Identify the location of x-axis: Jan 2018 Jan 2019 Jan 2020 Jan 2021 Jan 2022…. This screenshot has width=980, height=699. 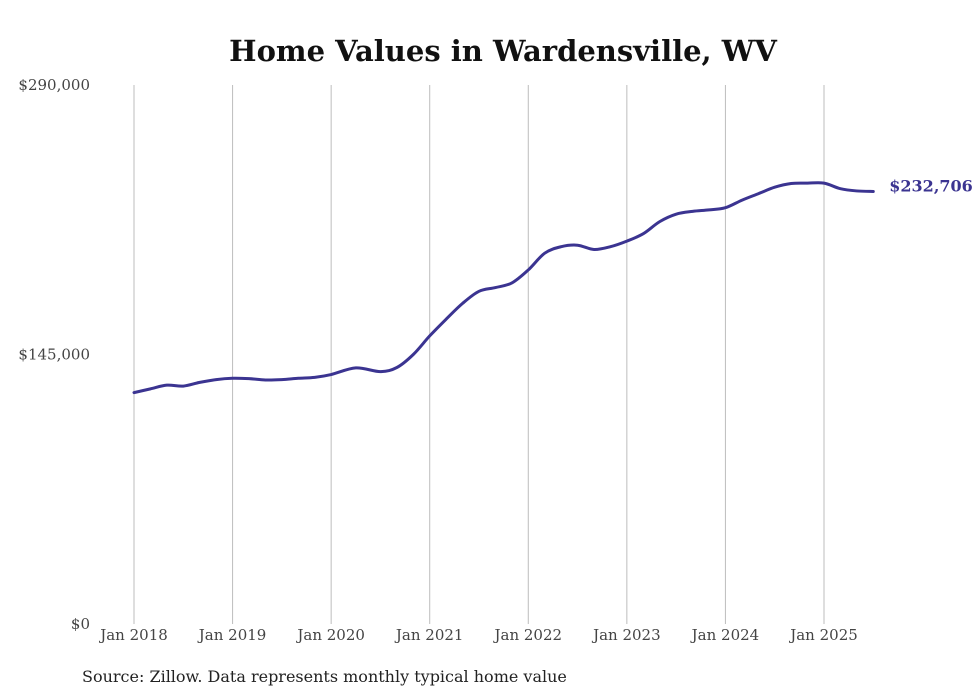
(478, 635).